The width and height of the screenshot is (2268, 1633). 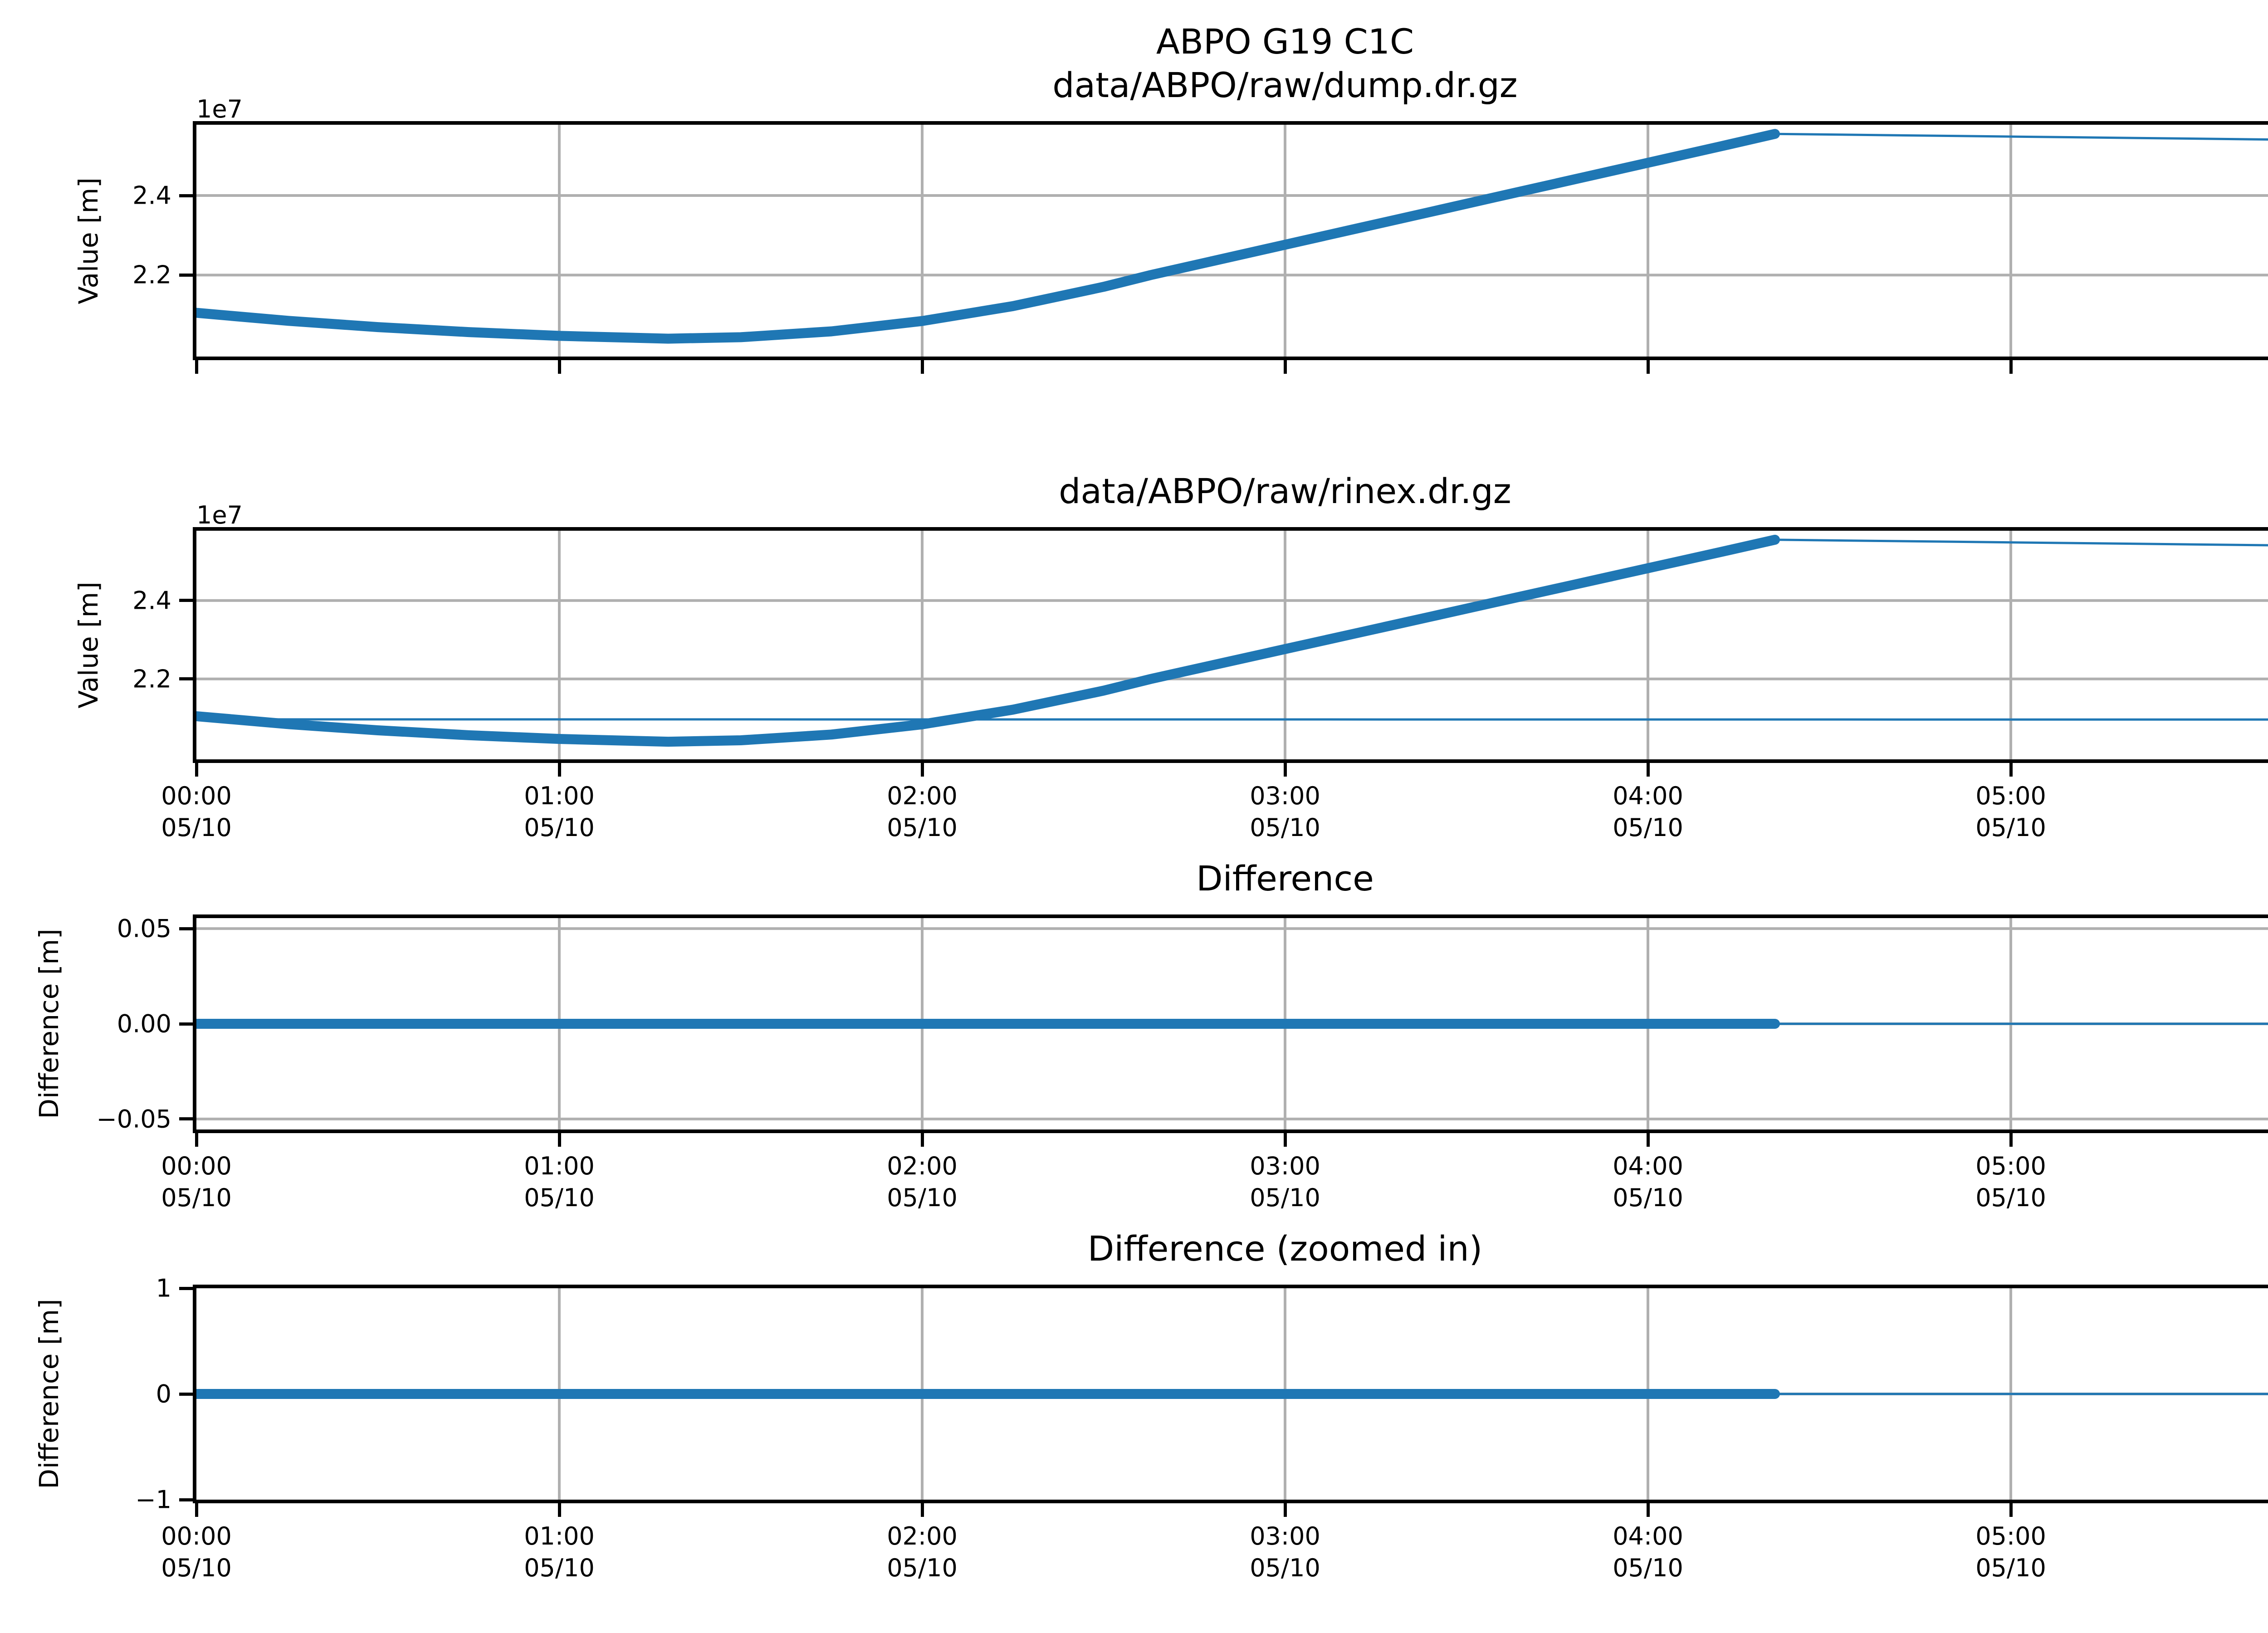 I want to click on y-tick-label: 2.4, so click(x=151, y=600).